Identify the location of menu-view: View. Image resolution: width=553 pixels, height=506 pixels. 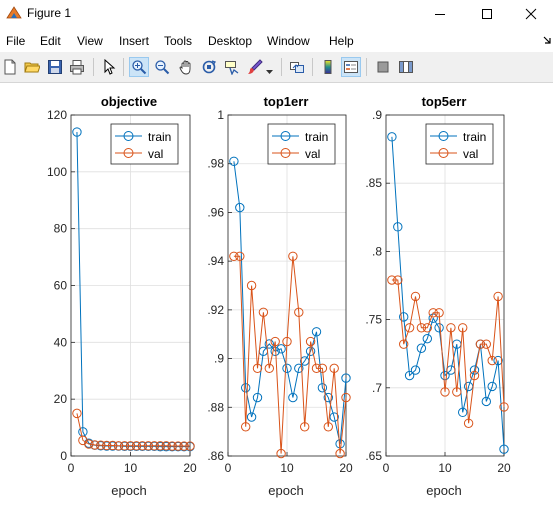
(90, 41).